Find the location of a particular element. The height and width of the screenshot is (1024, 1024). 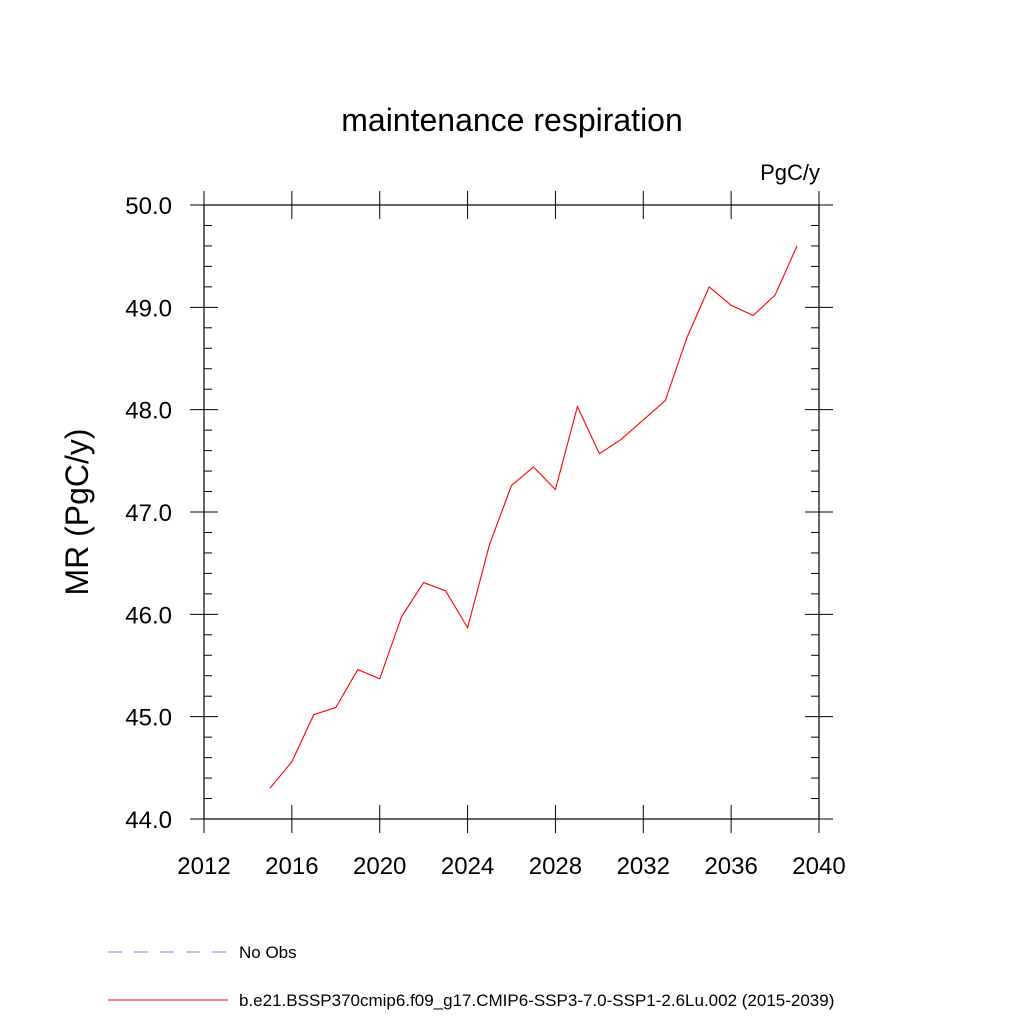

x-tick-label: 2040 is located at coordinates (818, 866).